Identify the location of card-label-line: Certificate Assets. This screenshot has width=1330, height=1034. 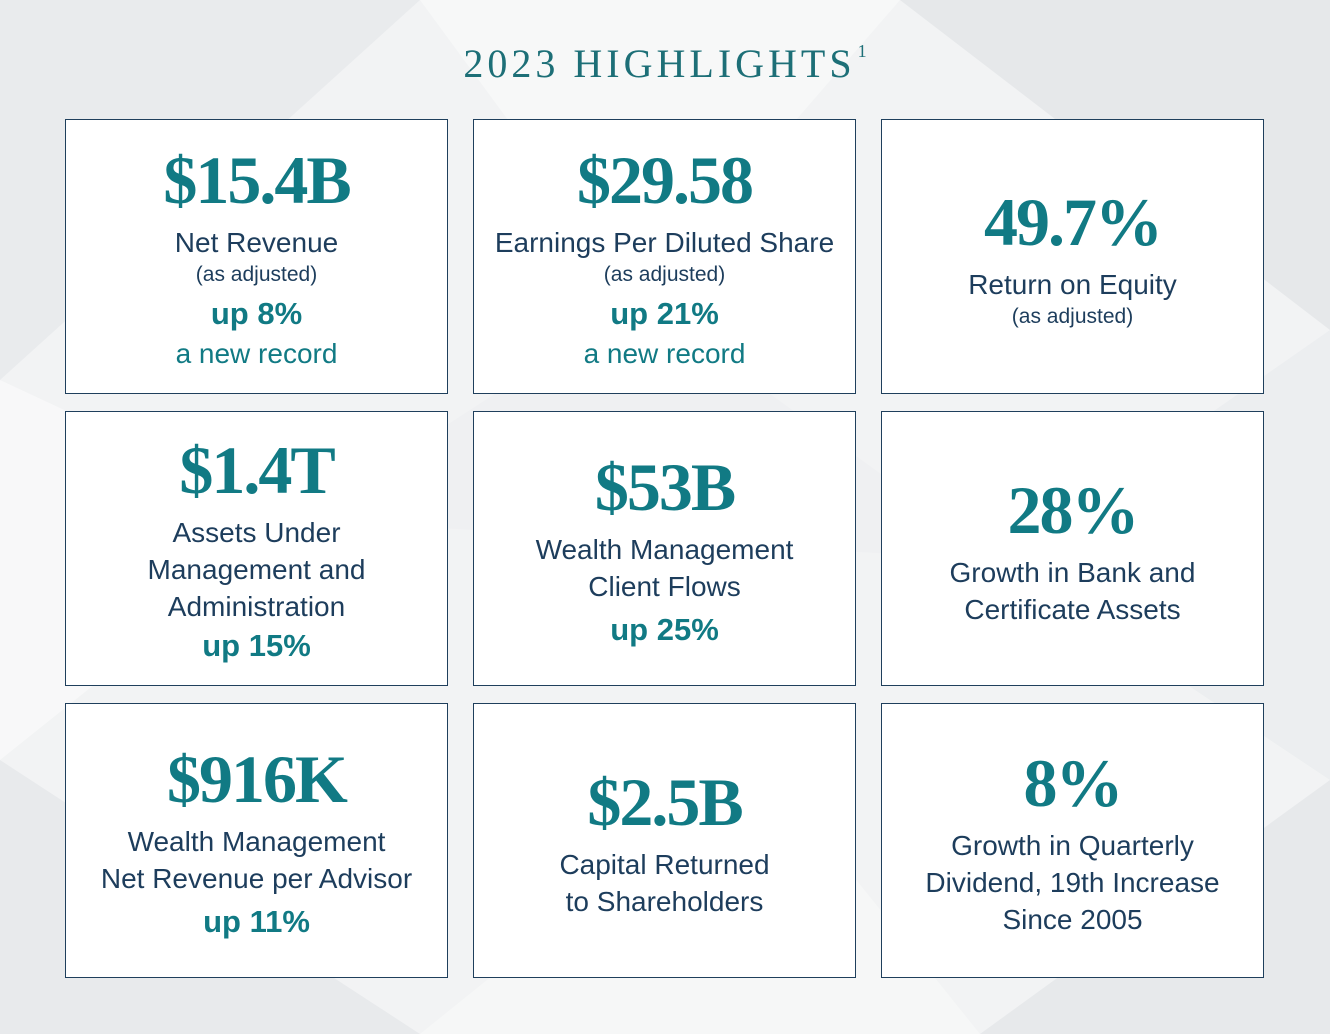
(1072, 609).